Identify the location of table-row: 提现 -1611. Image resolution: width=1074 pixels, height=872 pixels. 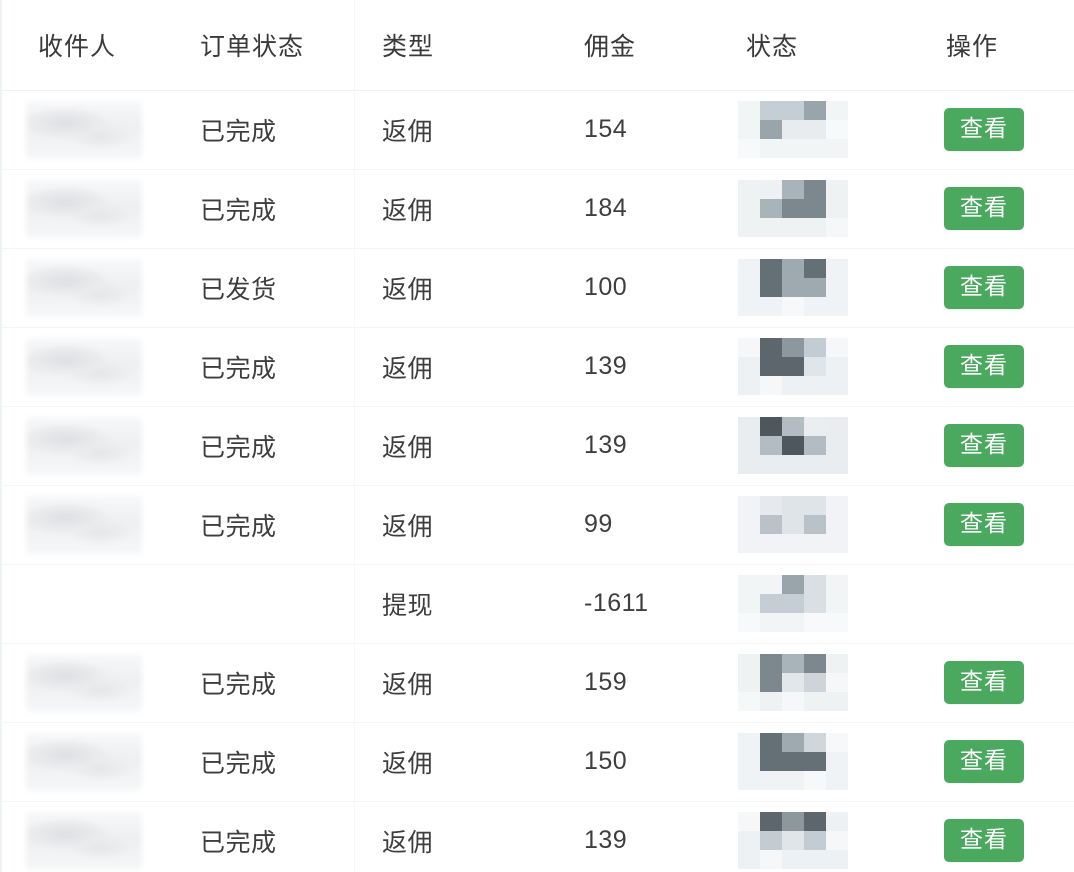
(538, 604).